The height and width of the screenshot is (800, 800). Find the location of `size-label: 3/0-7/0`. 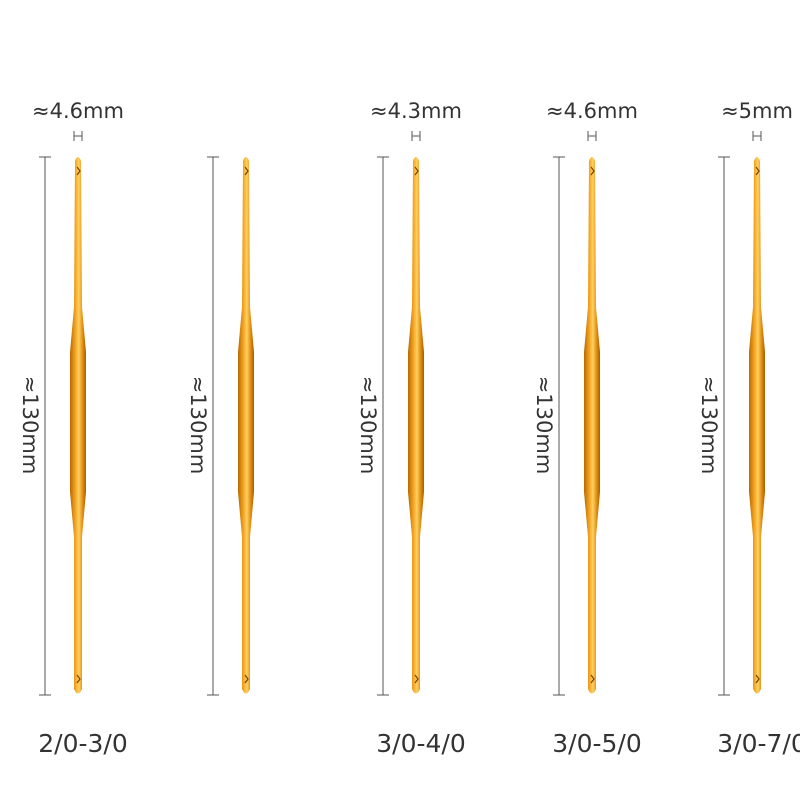

size-label: 3/0-7/0 is located at coordinates (758, 743).